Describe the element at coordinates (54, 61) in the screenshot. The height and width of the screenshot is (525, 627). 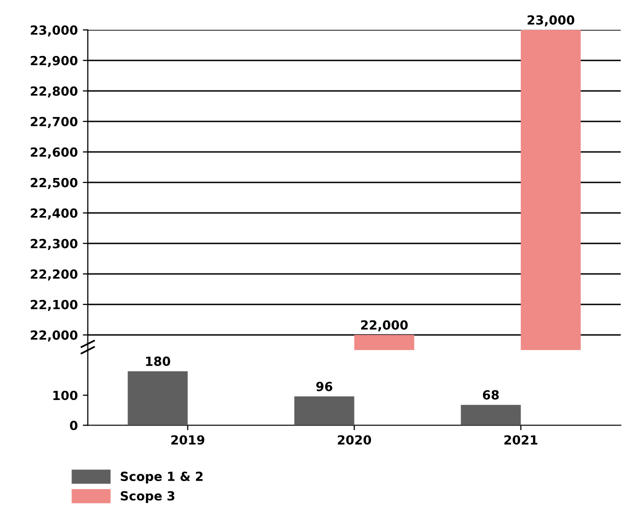
I see `y-tick-label: 22,900` at that location.